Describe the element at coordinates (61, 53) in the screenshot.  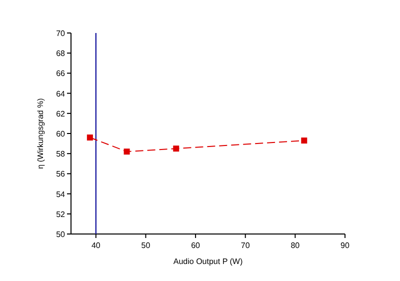
I see `y-tick-label: 68` at that location.